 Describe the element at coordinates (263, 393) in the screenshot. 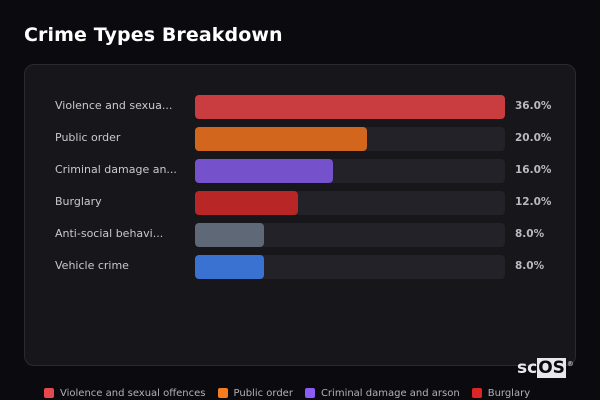

I see `legend-label: Public order` at that location.